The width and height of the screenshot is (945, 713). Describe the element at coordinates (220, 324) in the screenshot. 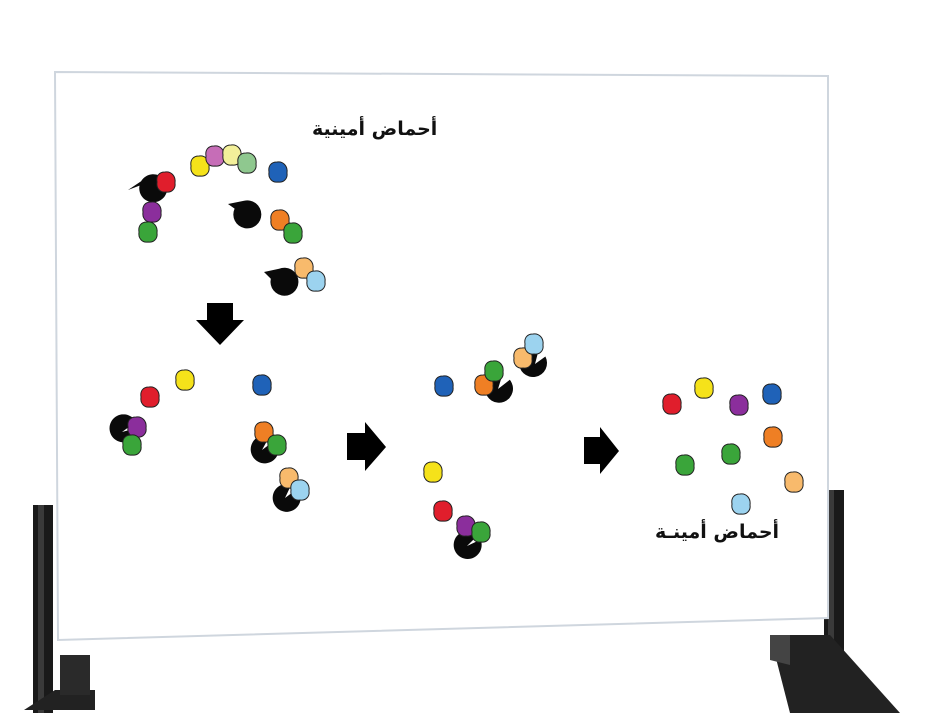

I see `arrow-down-icon` at that location.